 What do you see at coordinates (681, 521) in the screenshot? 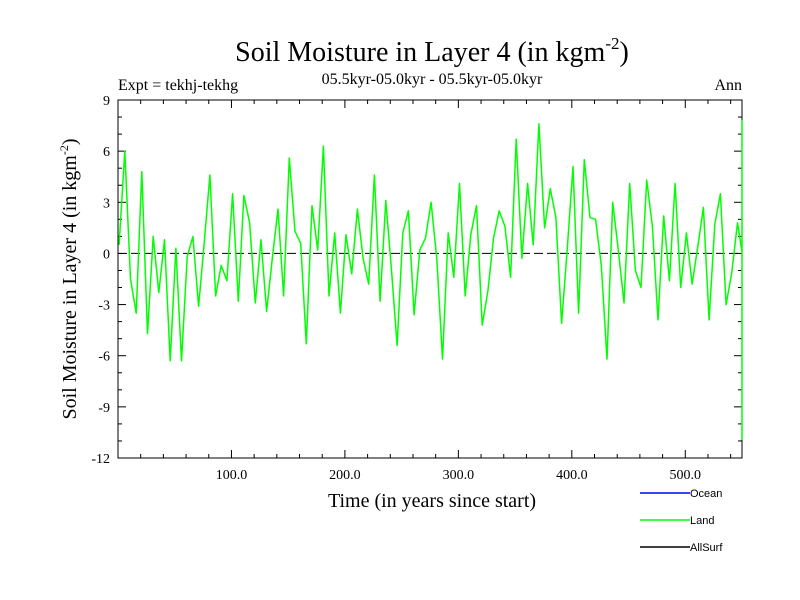
I see `legend: Ocean Land AllSurf` at bounding box center [681, 521].